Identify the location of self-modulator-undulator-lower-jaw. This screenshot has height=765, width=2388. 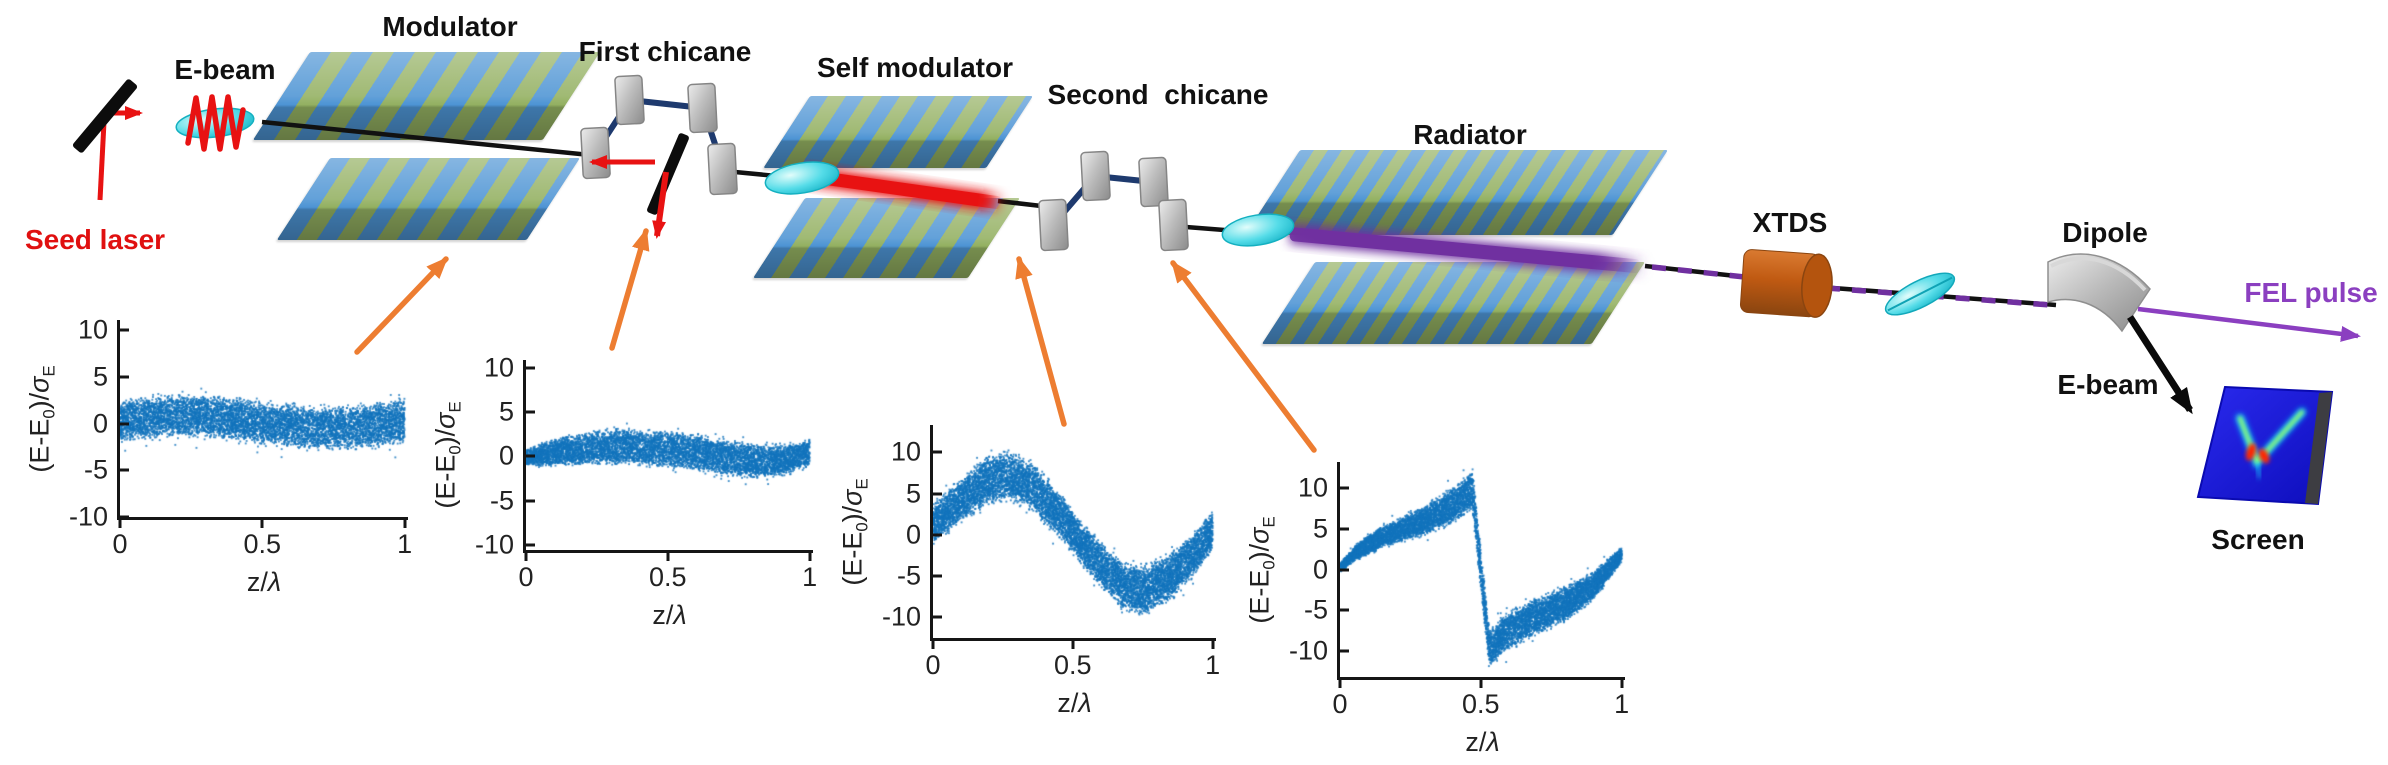
(886, 238).